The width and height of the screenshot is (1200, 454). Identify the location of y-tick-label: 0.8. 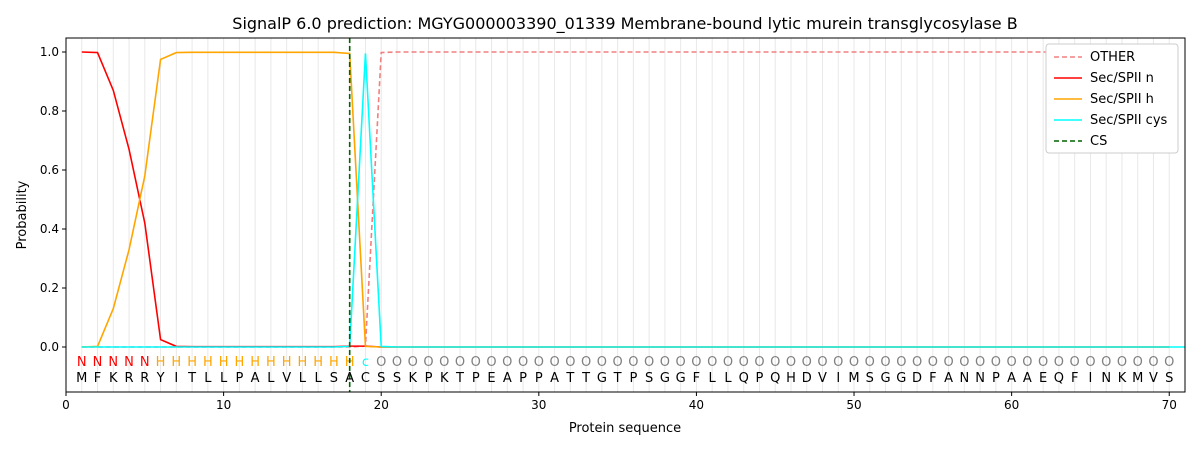
(49, 111).